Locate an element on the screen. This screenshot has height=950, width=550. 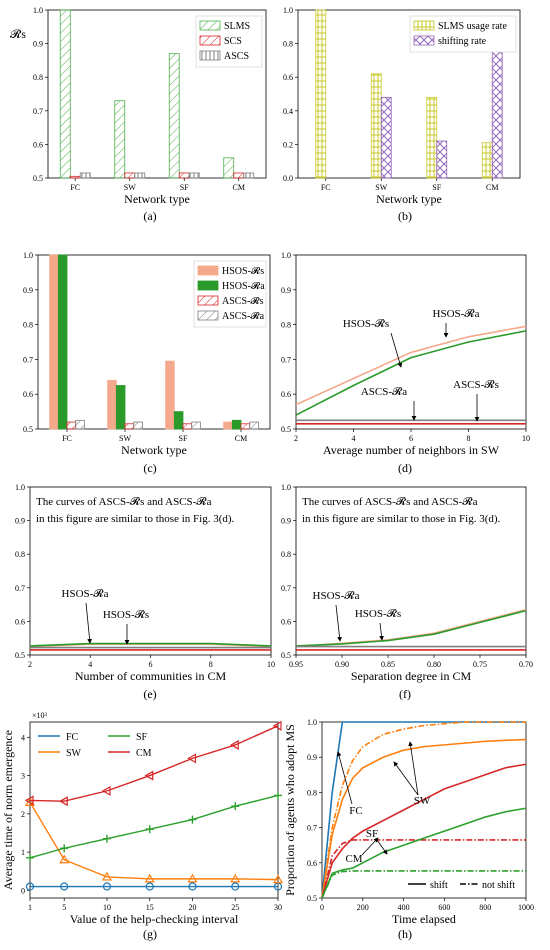
legend: FC SW SF CM is located at coordinates (95, 745).